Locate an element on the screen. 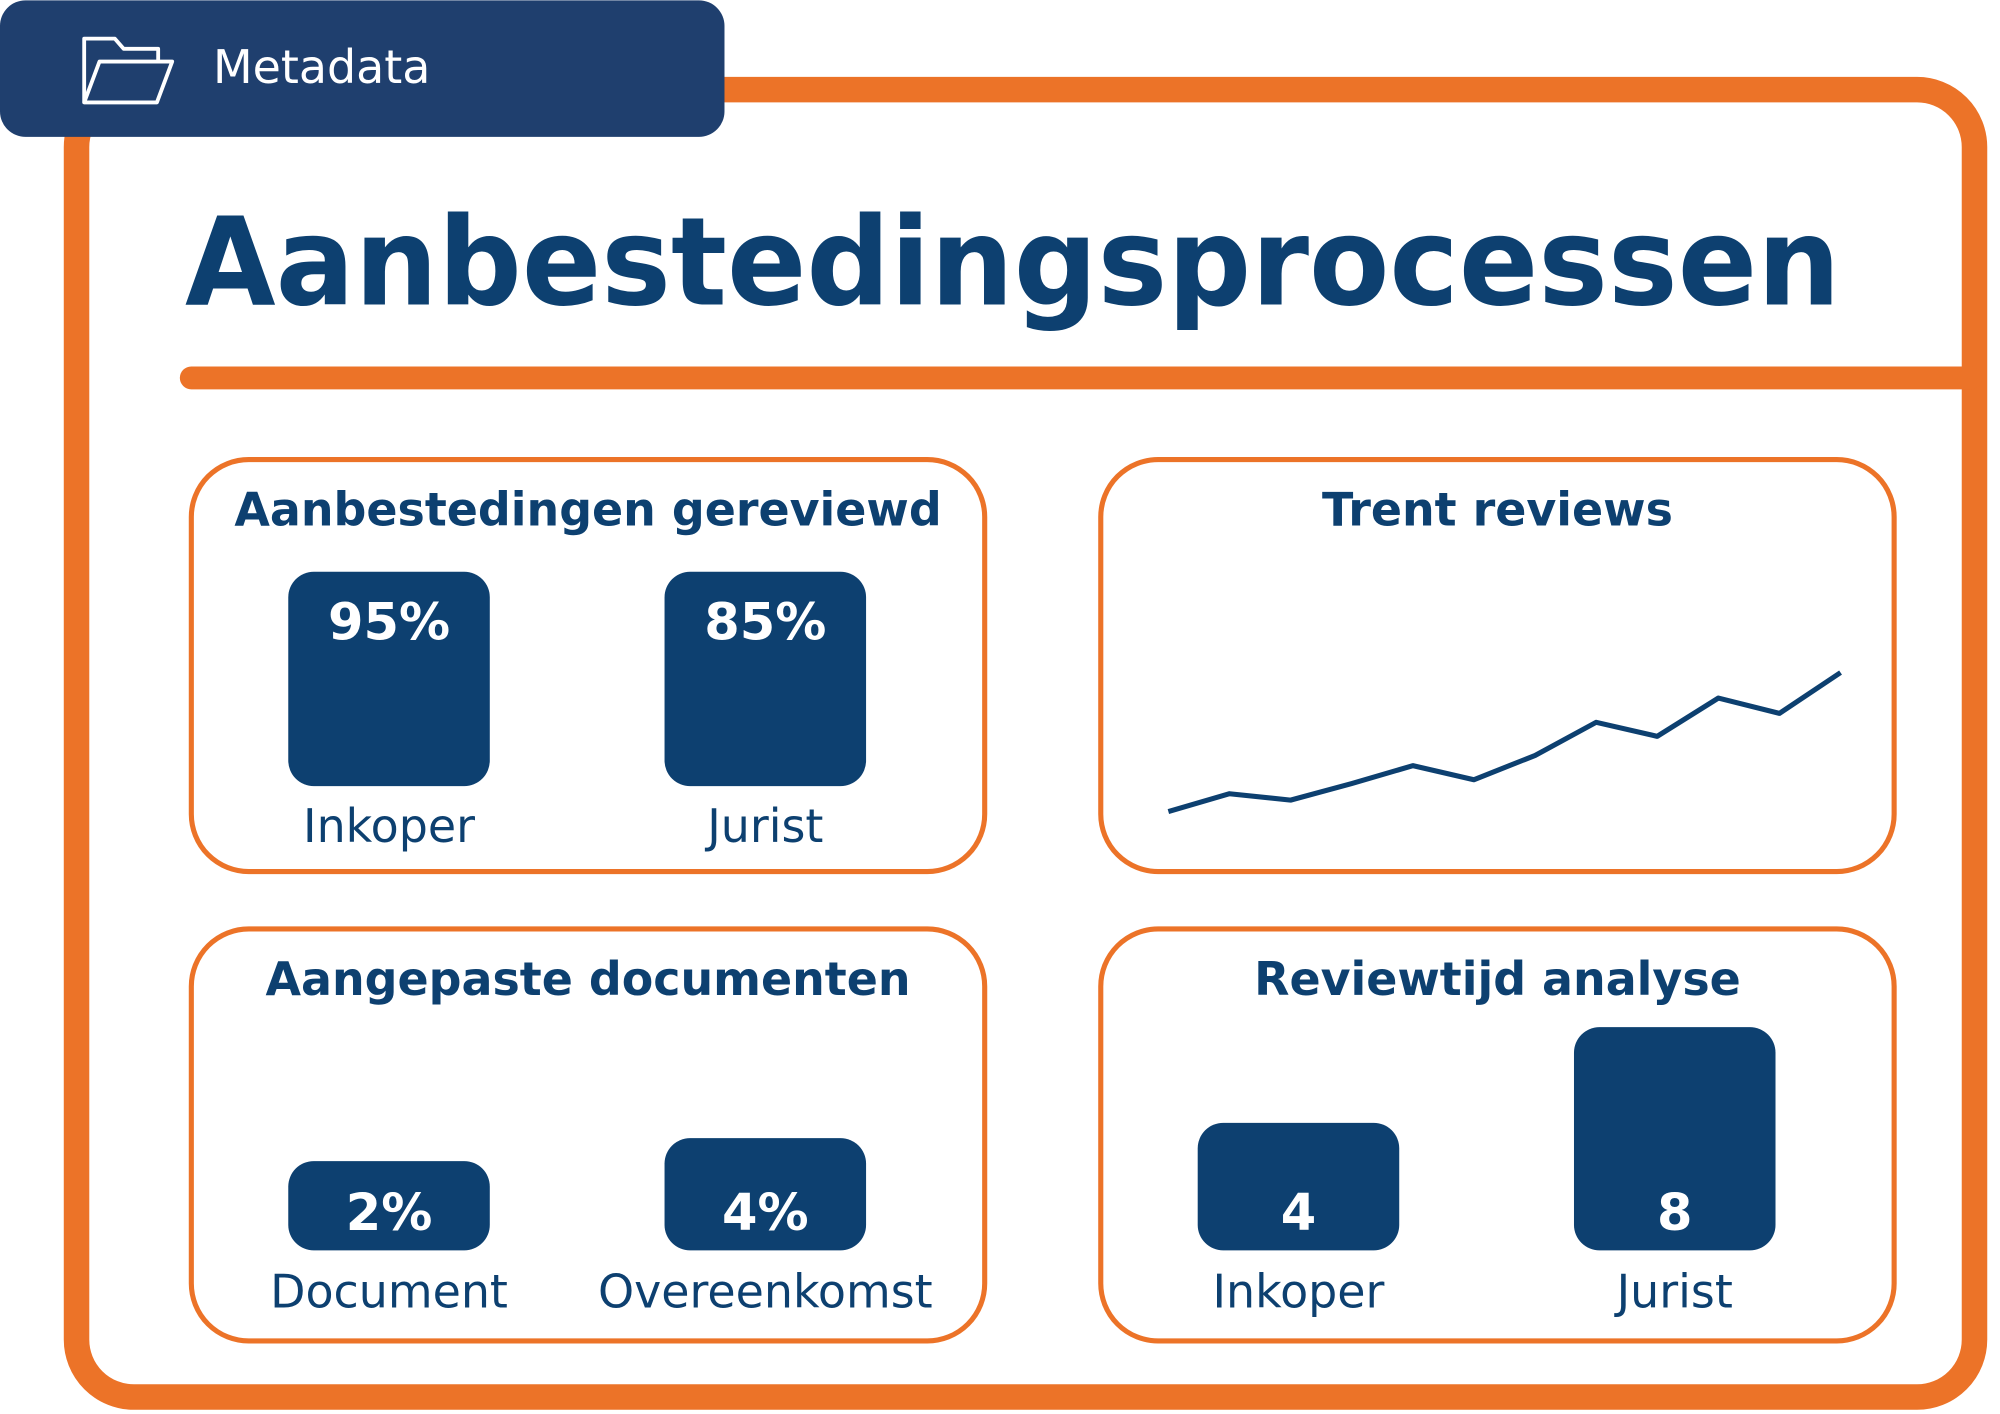 This screenshot has width=2000, height=1414. trend-line is located at coordinates (1504, 742).